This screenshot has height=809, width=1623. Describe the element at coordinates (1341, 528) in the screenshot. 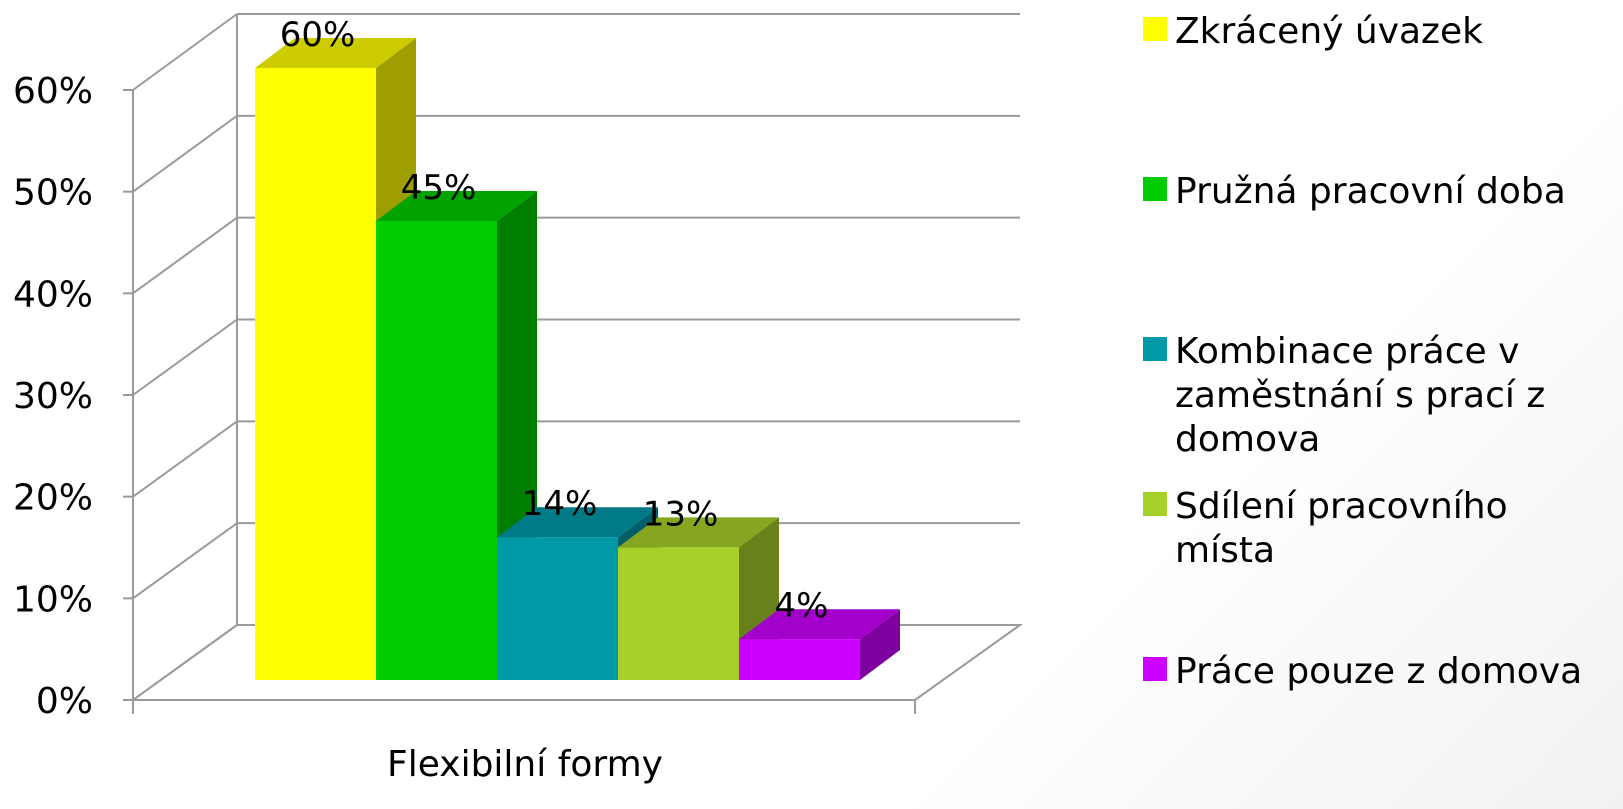

I see `legend-label: Sdílení pracovního místa` at that location.